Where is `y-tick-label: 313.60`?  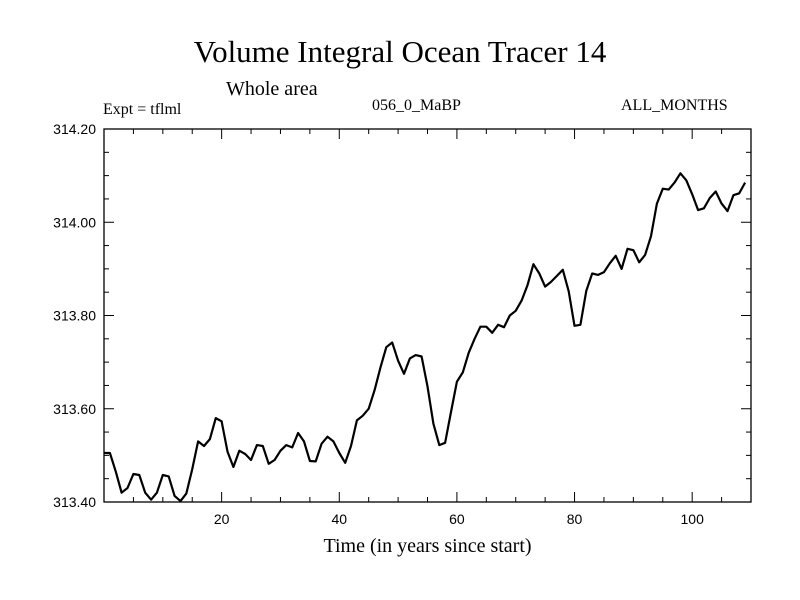 y-tick-label: 313.60 is located at coordinates (74, 409).